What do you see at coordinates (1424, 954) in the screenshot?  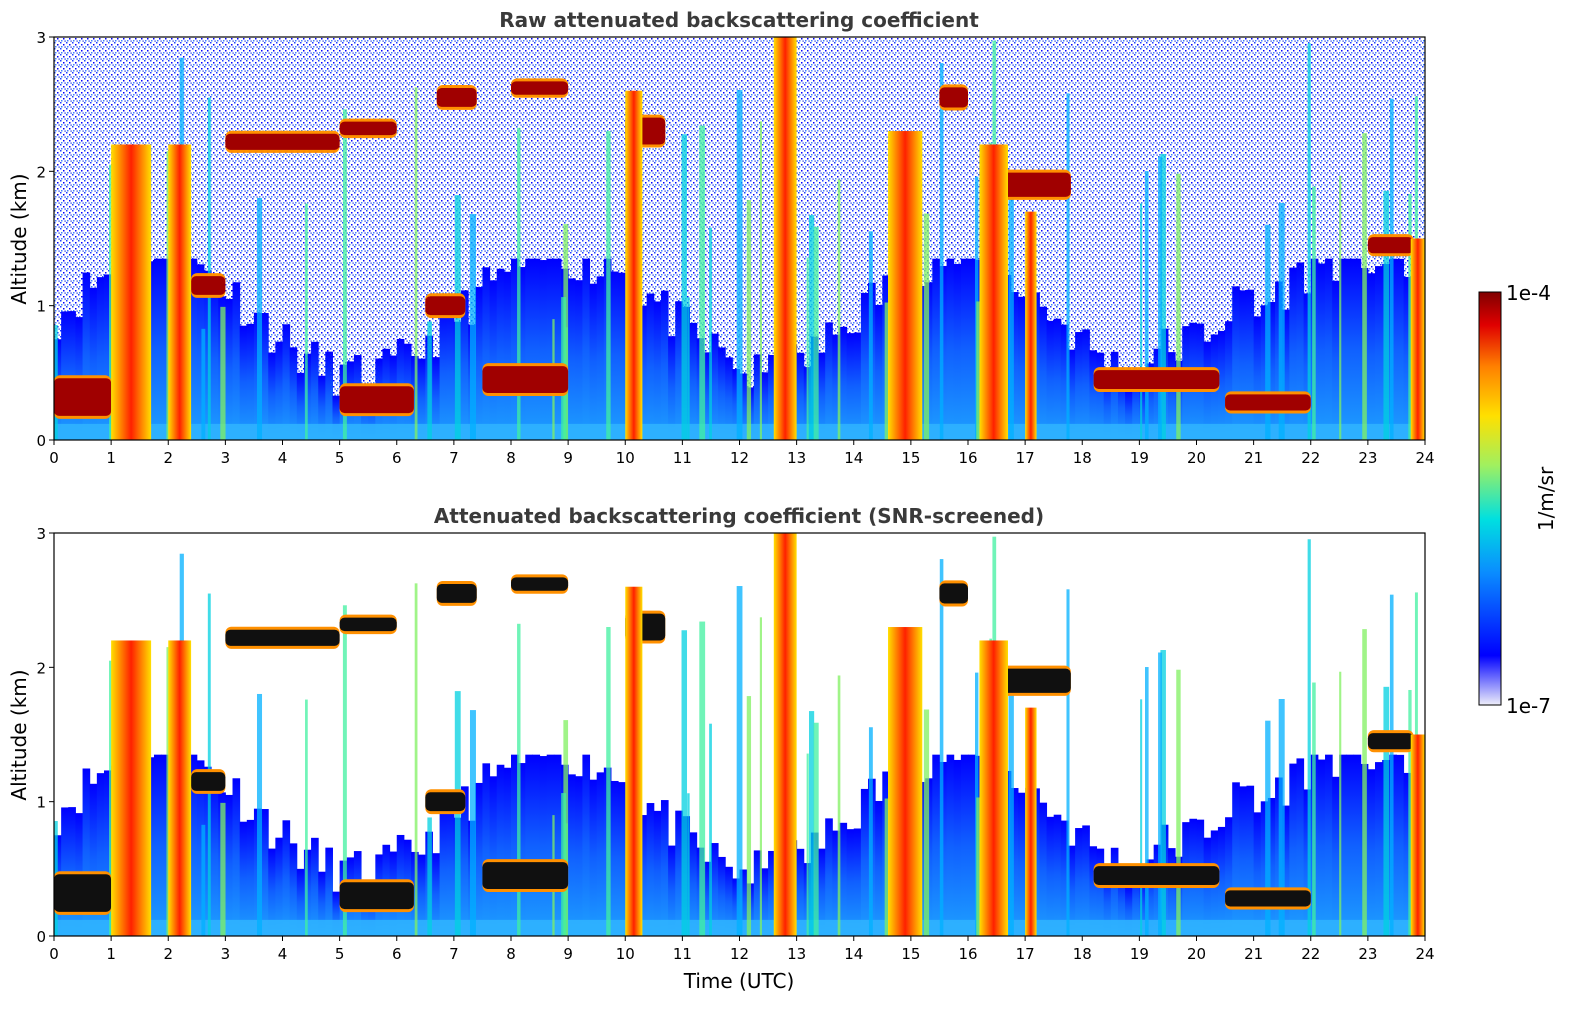 I see `x-tick-label: 24` at bounding box center [1424, 954].